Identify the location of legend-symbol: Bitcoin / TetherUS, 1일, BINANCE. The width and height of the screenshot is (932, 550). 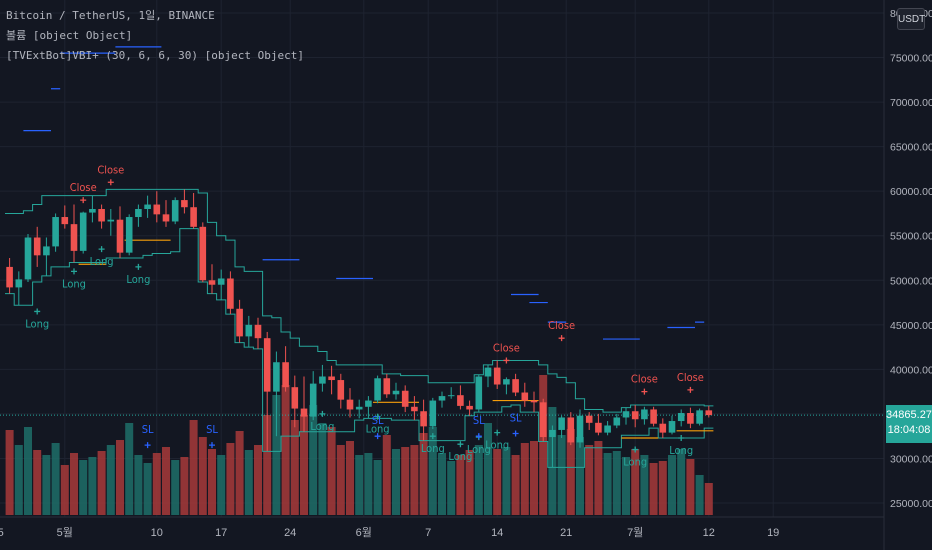
(110, 15).